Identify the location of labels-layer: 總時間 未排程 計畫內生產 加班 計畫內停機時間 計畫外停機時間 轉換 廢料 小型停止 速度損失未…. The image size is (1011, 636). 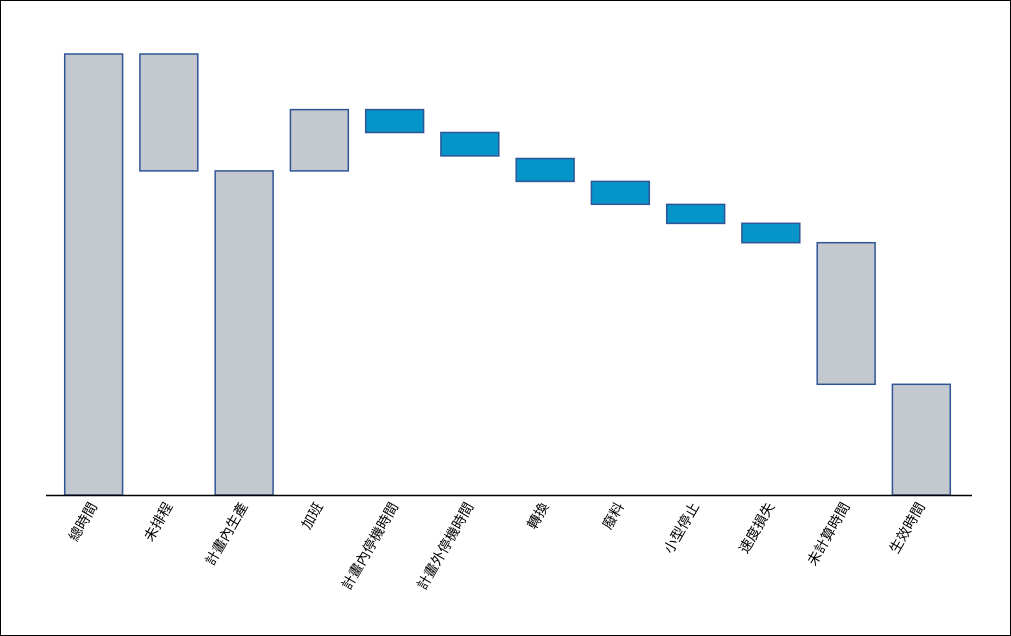
(496, 546).